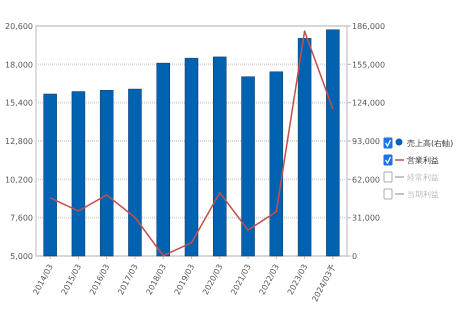 The width and height of the screenshot is (465, 330). Describe the element at coordinates (19, 179) in the screenshot. I see `y-tick-label: 10,200` at that location.